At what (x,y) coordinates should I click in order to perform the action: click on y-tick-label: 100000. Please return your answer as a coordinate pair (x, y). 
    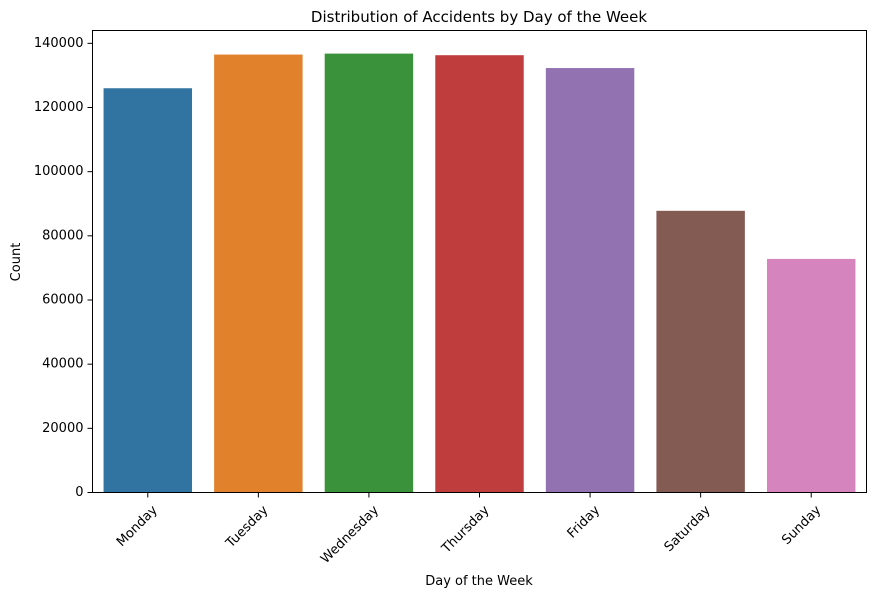
    Looking at the image, I should click on (59, 171).